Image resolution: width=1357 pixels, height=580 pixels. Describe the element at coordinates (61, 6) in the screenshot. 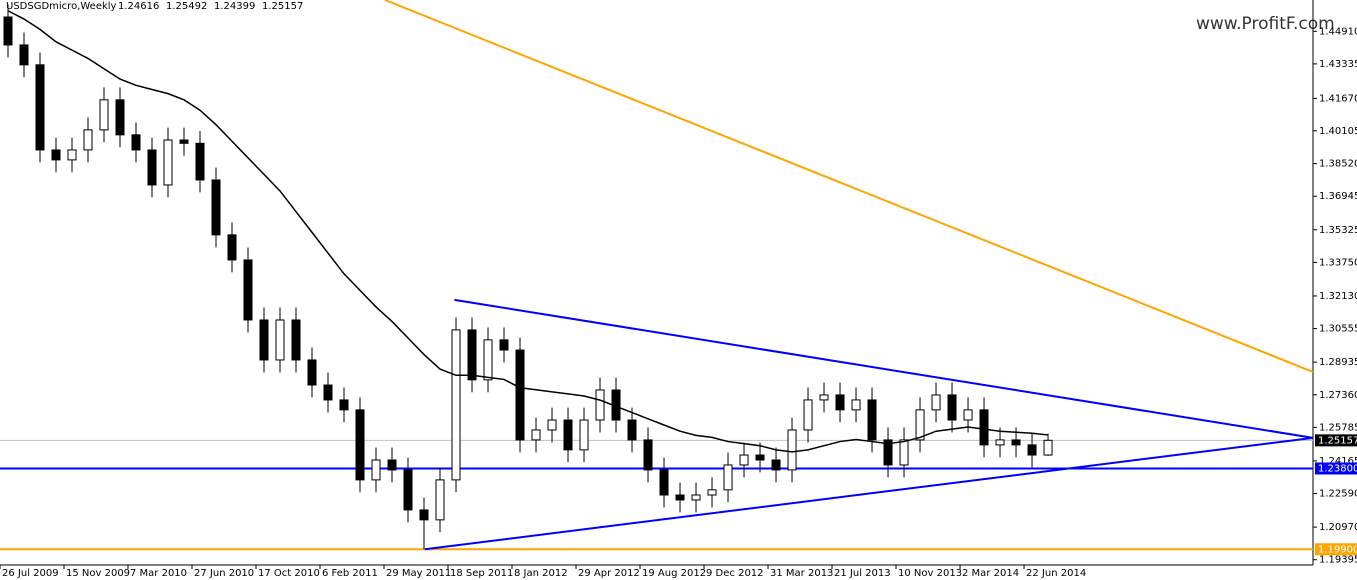

I see `chart-symbol: USDSGDmicro,Weekly` at that location.